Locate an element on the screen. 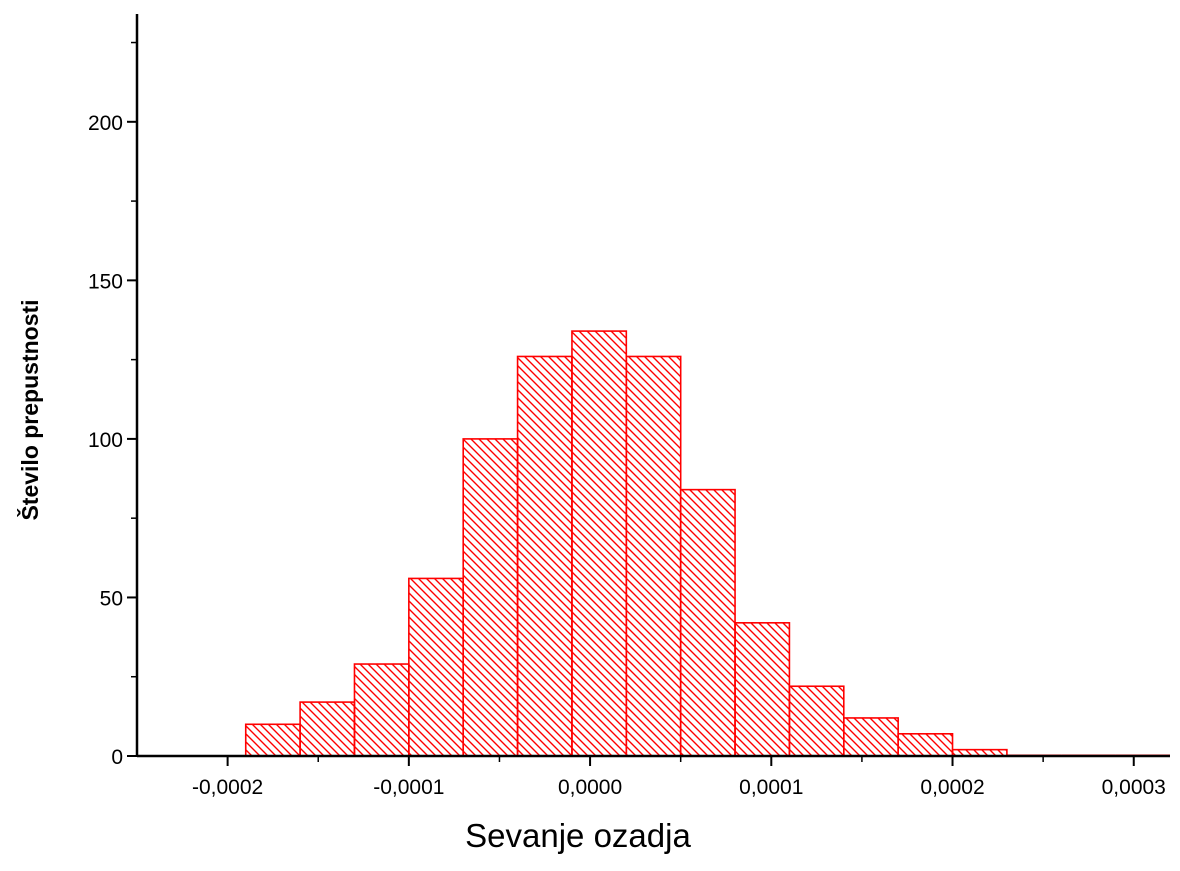 The image size is (1180, 871). x-tick-label: -0,0002 is located at coordinates (227, 787).